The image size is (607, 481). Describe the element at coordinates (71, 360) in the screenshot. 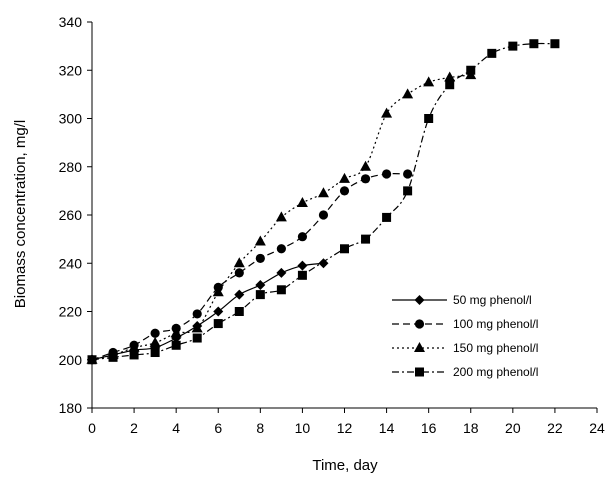

I see `y-tick-label: 200` at that location.